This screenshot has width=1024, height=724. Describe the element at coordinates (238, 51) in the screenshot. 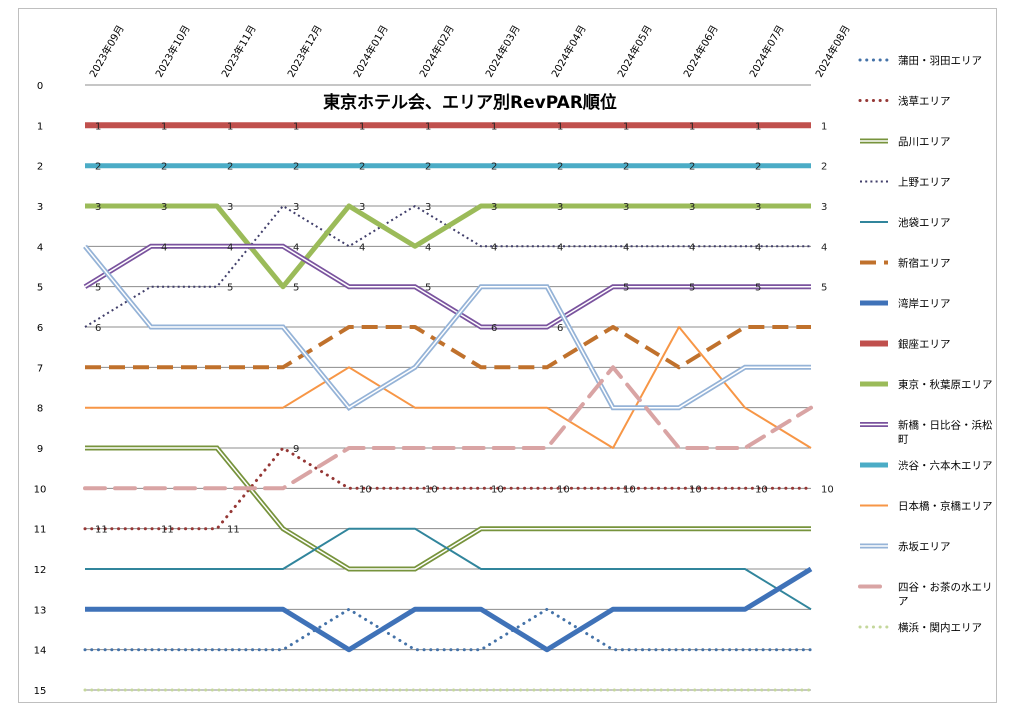

I see `x-tick-label: 2023年11月` at that location.